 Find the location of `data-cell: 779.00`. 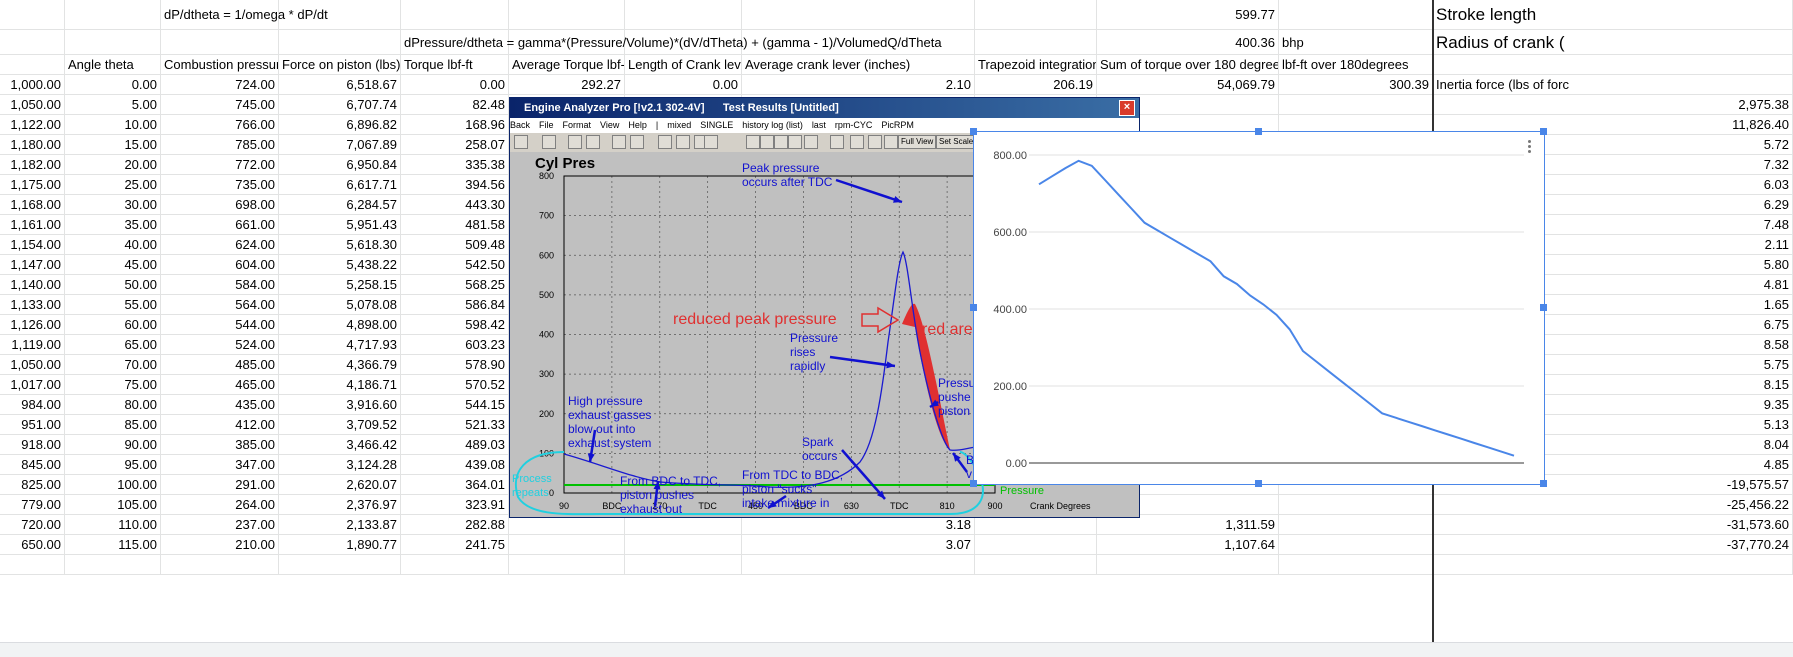

data-cell: 779.00 is located at coordinates (32, 505).